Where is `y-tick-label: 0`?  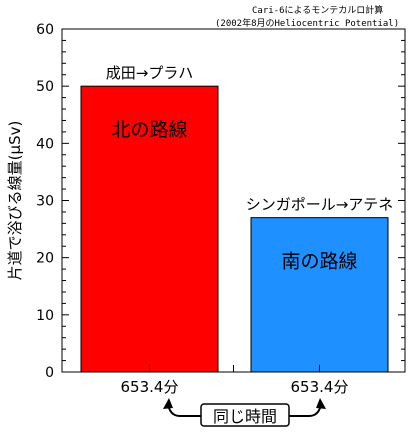 y-tick-label: 0 is located at coordinates (49, 373).